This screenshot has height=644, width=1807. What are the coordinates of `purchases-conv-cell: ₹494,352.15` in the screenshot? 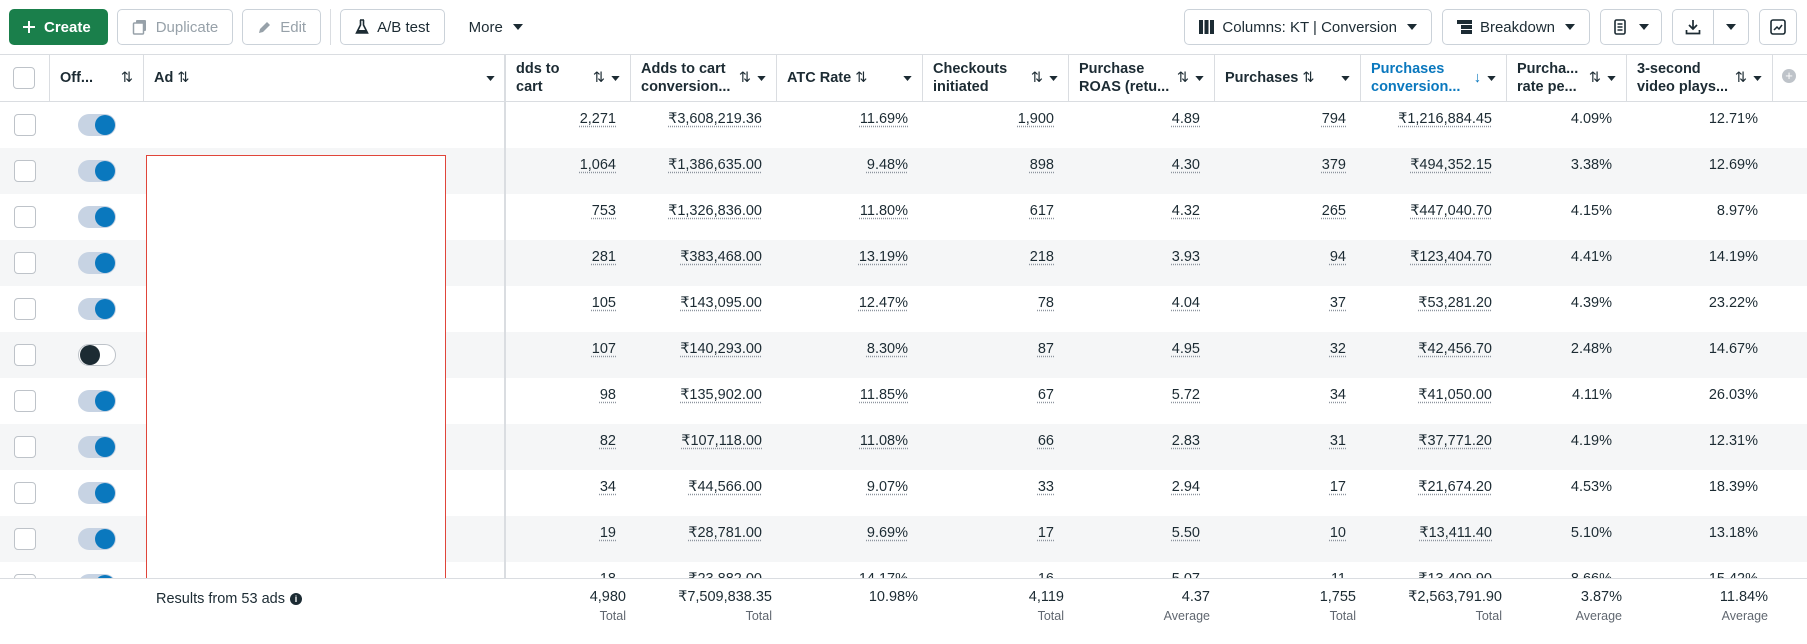 It's located at (1431, 171).